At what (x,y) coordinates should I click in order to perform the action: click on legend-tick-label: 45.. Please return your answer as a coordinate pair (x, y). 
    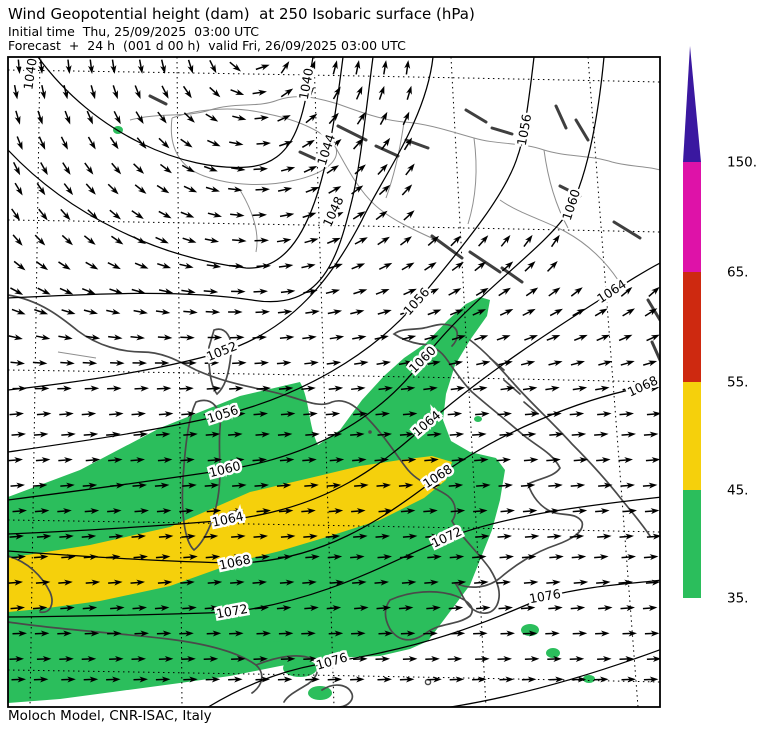
    Looking at the image, I should click on (737, 491).